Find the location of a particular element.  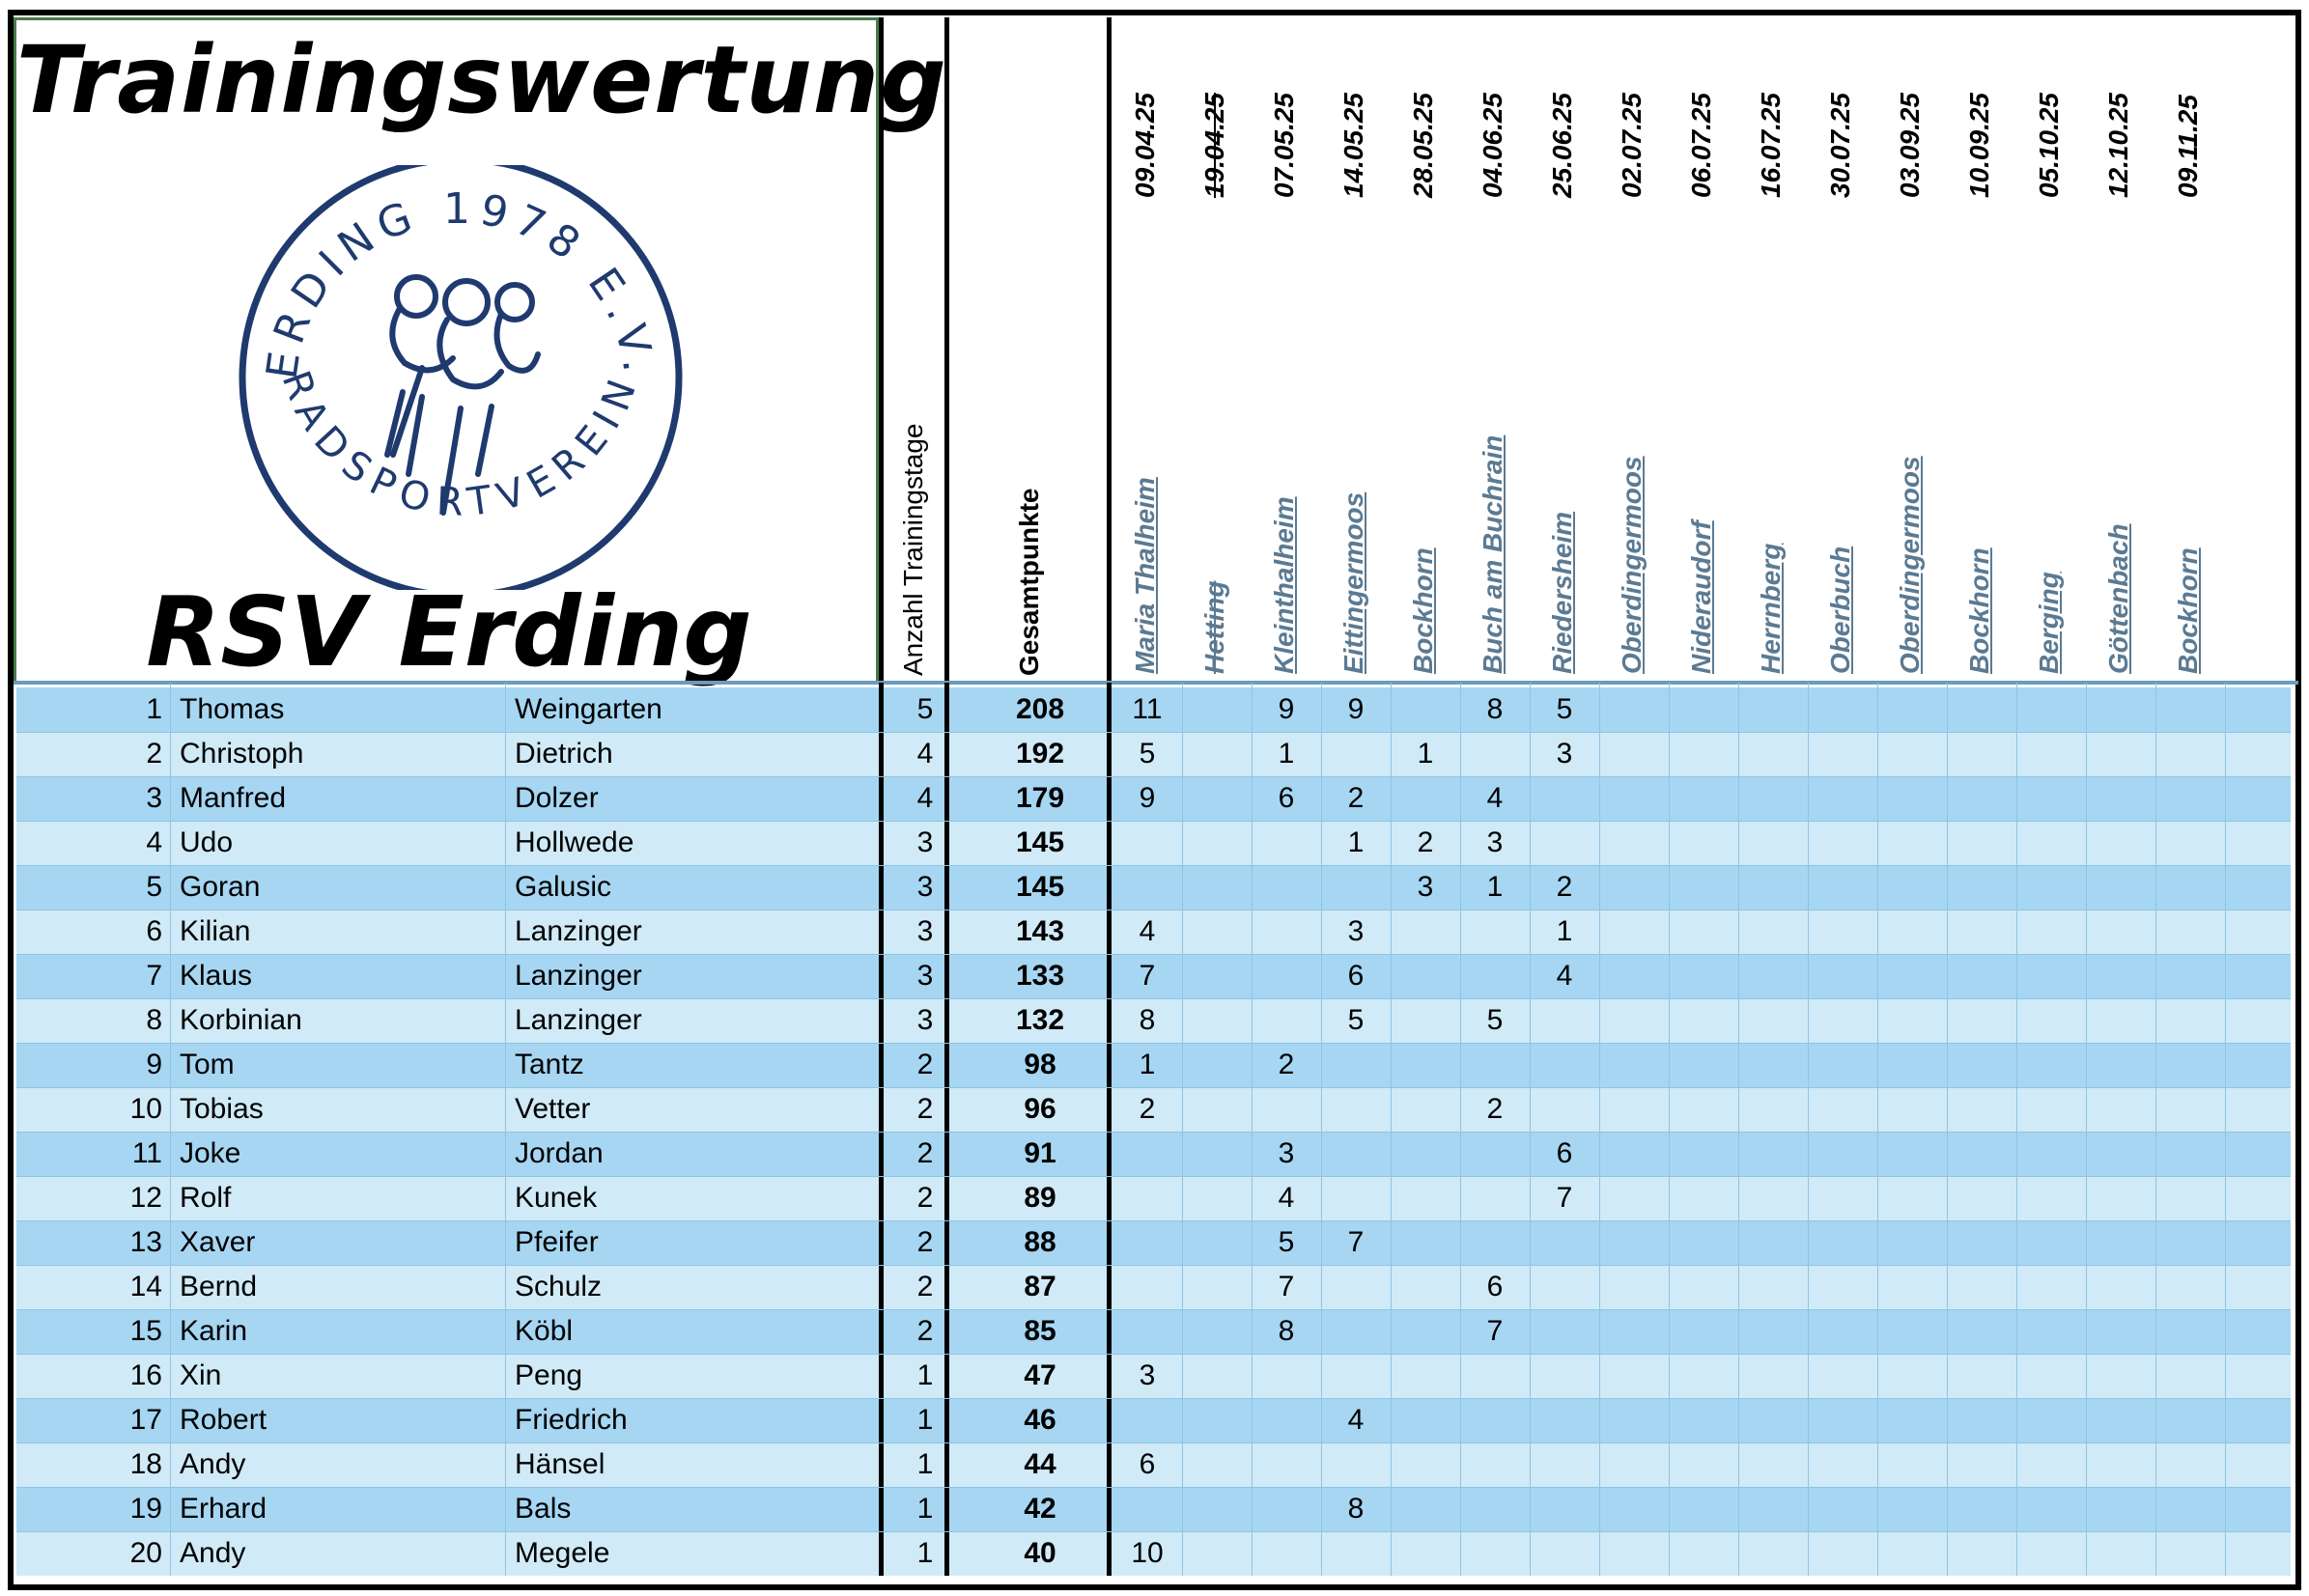

last-name-cell: Bals is located at coordinates (544, 1509).